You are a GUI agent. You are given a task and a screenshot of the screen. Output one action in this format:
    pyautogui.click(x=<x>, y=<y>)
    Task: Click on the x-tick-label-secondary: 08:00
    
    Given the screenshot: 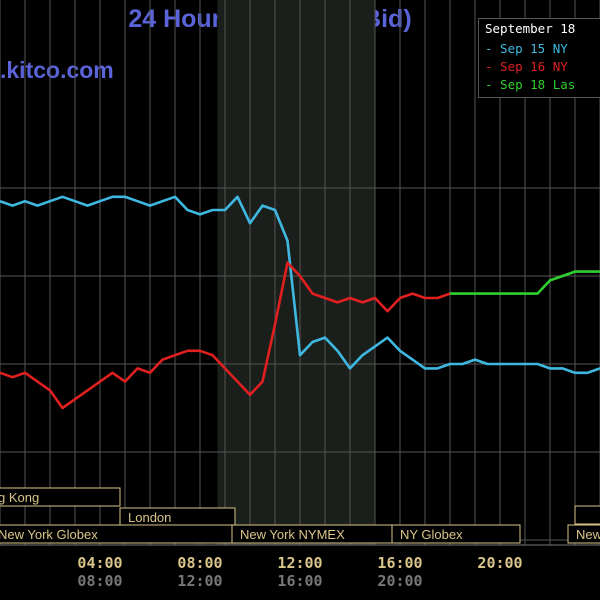 What is the action you would take?
    pyautogui.click(x=99, y=581)
    